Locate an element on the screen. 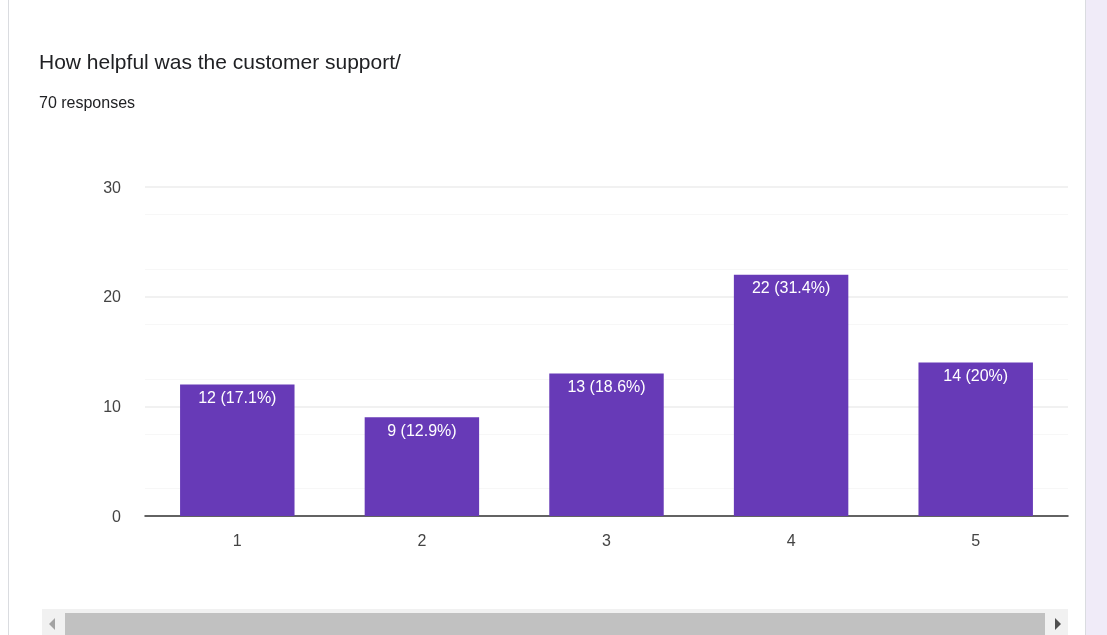  x-tick-label: 2 is located at coordinates (422, 540).